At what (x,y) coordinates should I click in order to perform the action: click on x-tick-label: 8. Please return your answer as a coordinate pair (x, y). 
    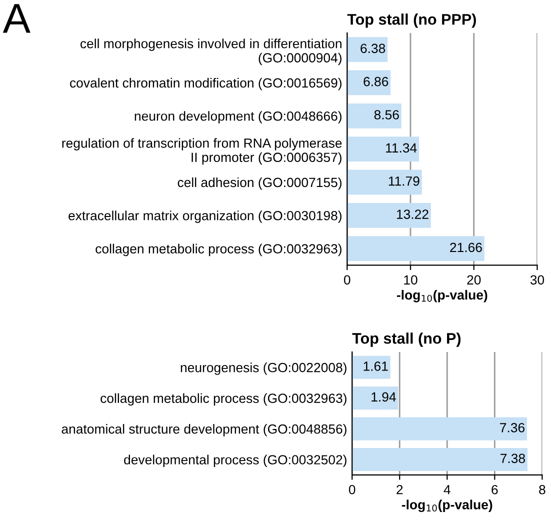
    Looking at the image, I should click on (542, 489).